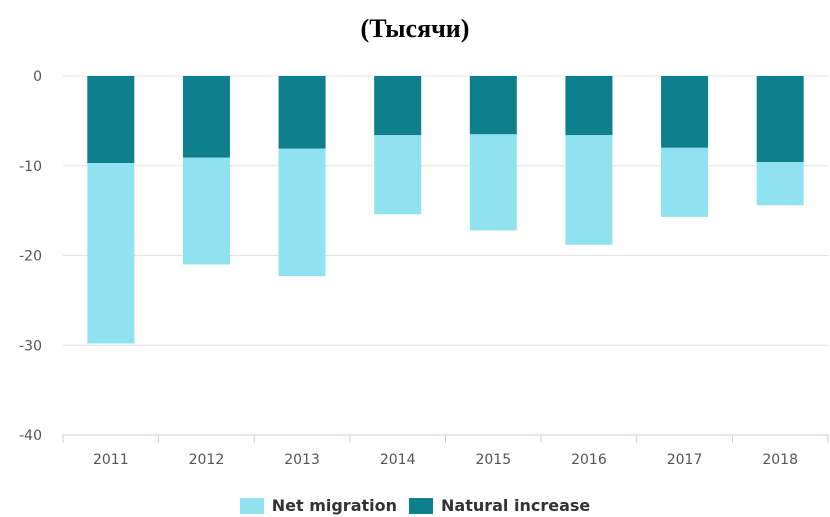 The image size is (830, 517). I want to click on x-tick-label: 2016, so click(589, 460).